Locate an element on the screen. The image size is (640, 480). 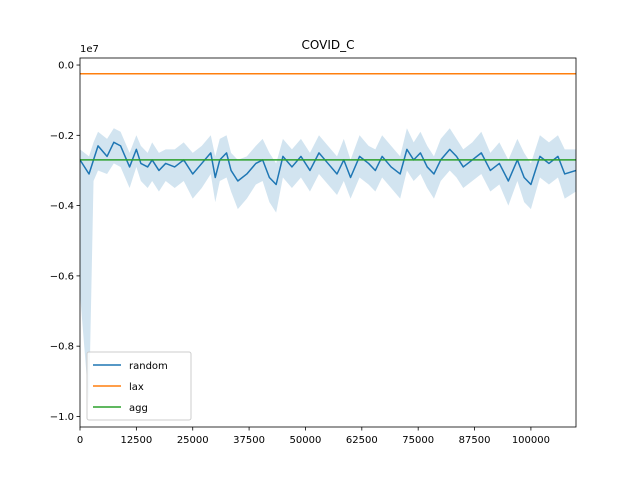
legend-box is located at coordinates (139, 386).